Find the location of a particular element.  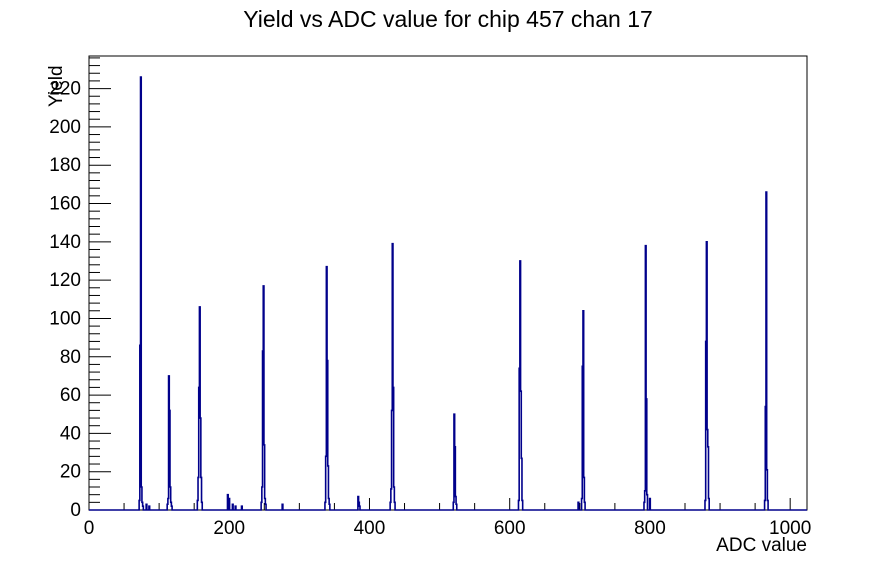

chart-title: Yield vs ADC value for chip 457 chan 17 is located at coordinates (448, 19).